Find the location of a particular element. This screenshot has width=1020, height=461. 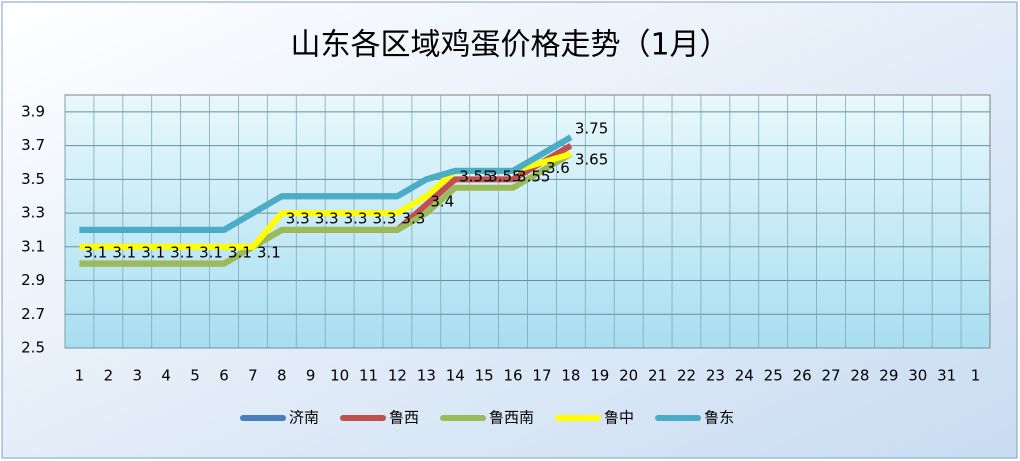

x-tick-label: 13 is located at coordinates (426, 376).